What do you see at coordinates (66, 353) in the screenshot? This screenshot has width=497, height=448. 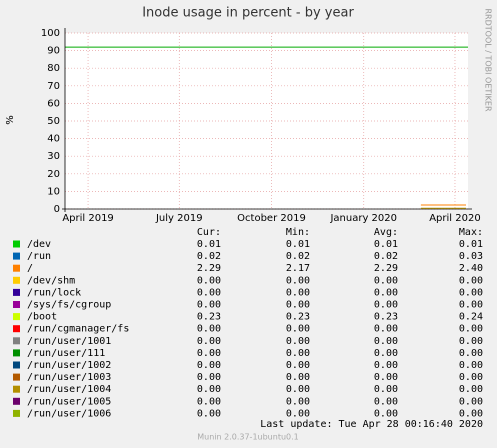 I see `legend-name: /run/user/111` at bounding box center [66, 353].